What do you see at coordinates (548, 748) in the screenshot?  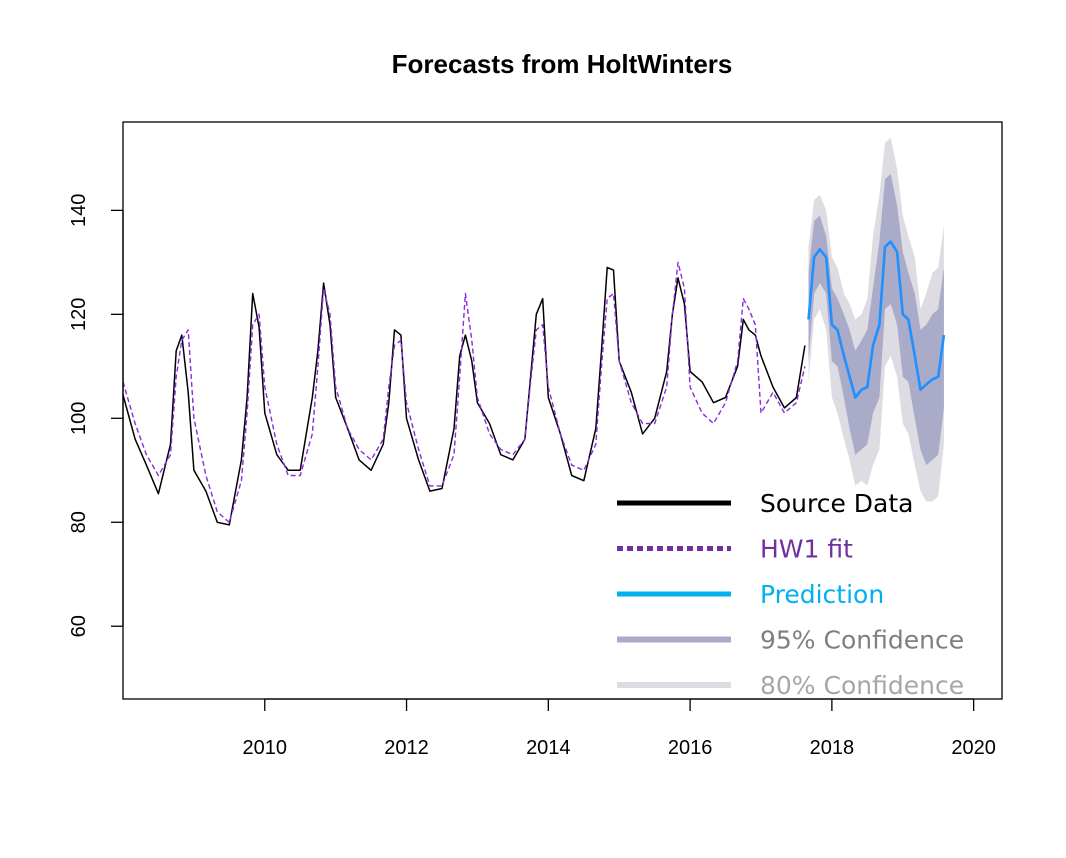 I see `x-tick-label: 2014` at bounding box center [548, 748].